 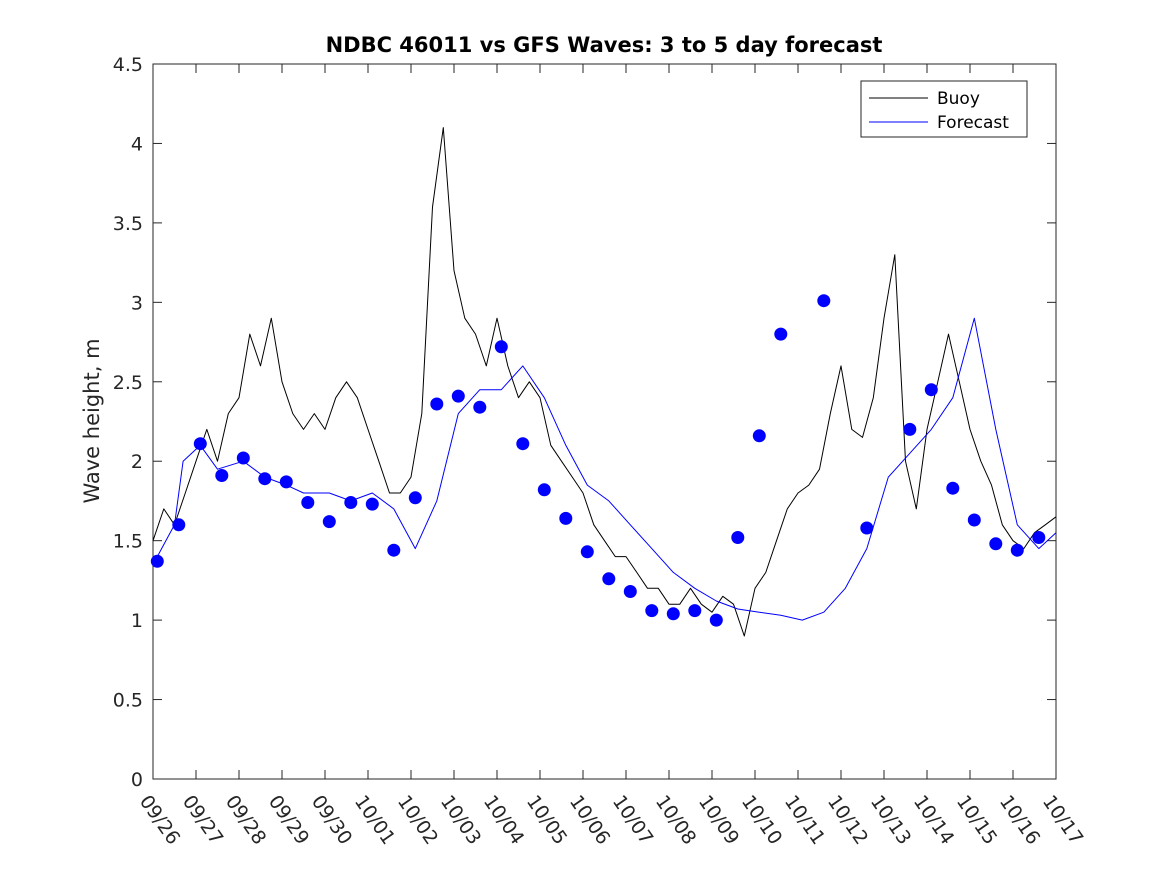 I want to click on x-tick-label: 10/01, so click(x=374, y=819).